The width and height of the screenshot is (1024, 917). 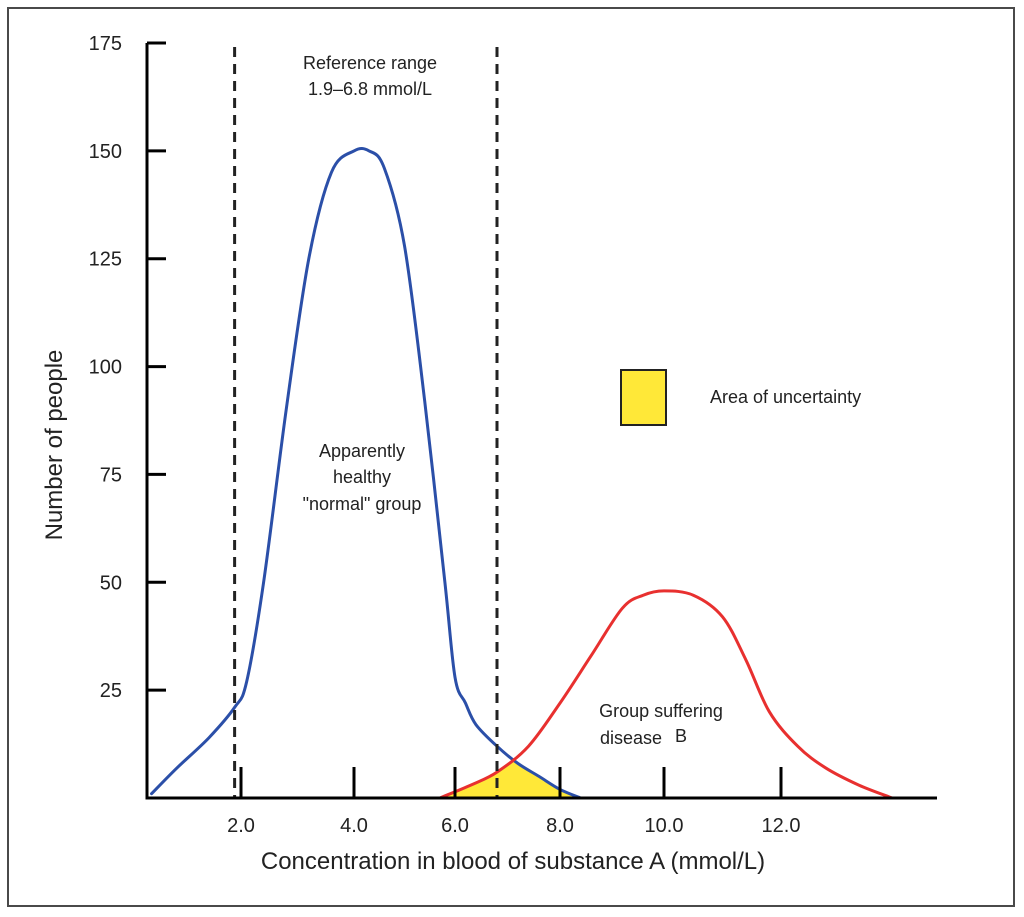 I want to click on x-tick-label-10: 10.0, so click(x=664, y=826).